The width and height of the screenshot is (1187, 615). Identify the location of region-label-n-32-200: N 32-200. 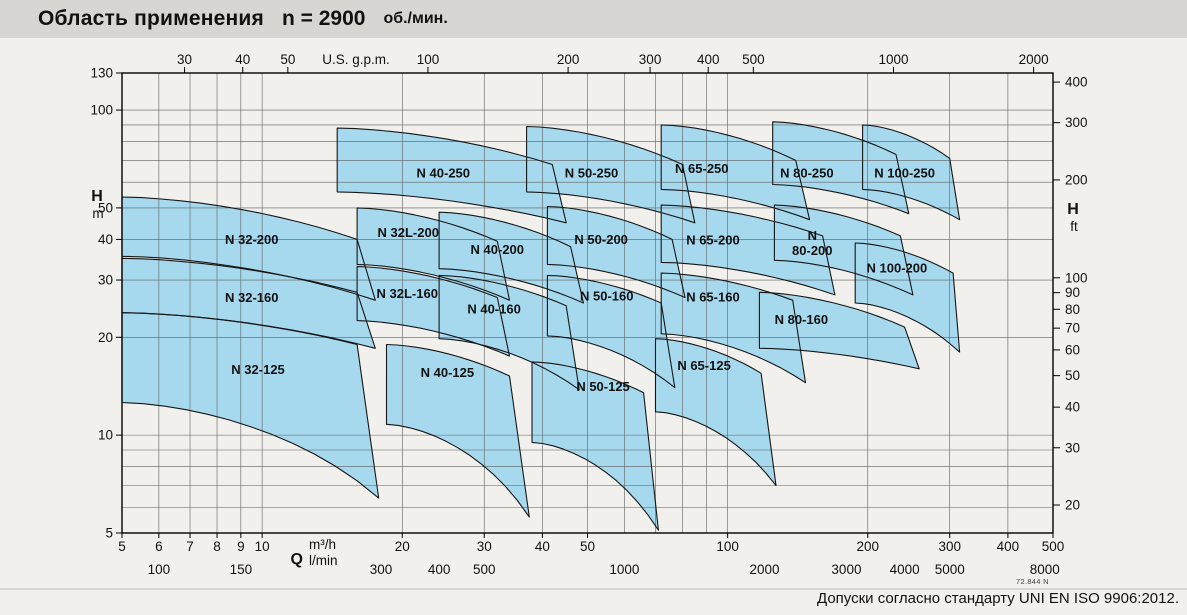
(251, 239).